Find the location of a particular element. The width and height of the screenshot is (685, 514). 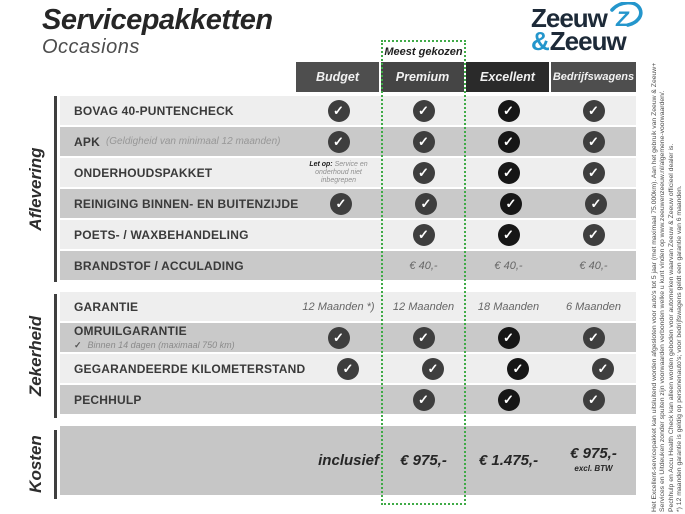

kosten-excellent: € 1.475,- is located at coordinates (508, 460).